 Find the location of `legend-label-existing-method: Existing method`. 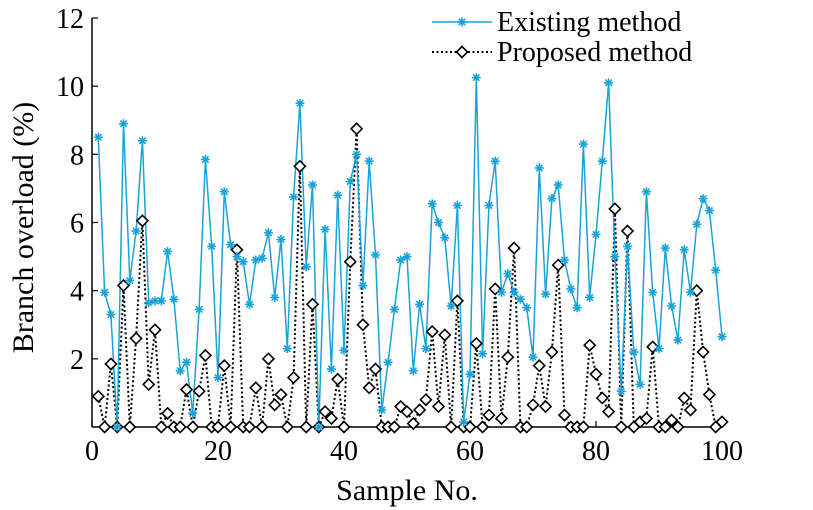

legend-label-existing-method: Existing method is located at coordinates (589, 22).